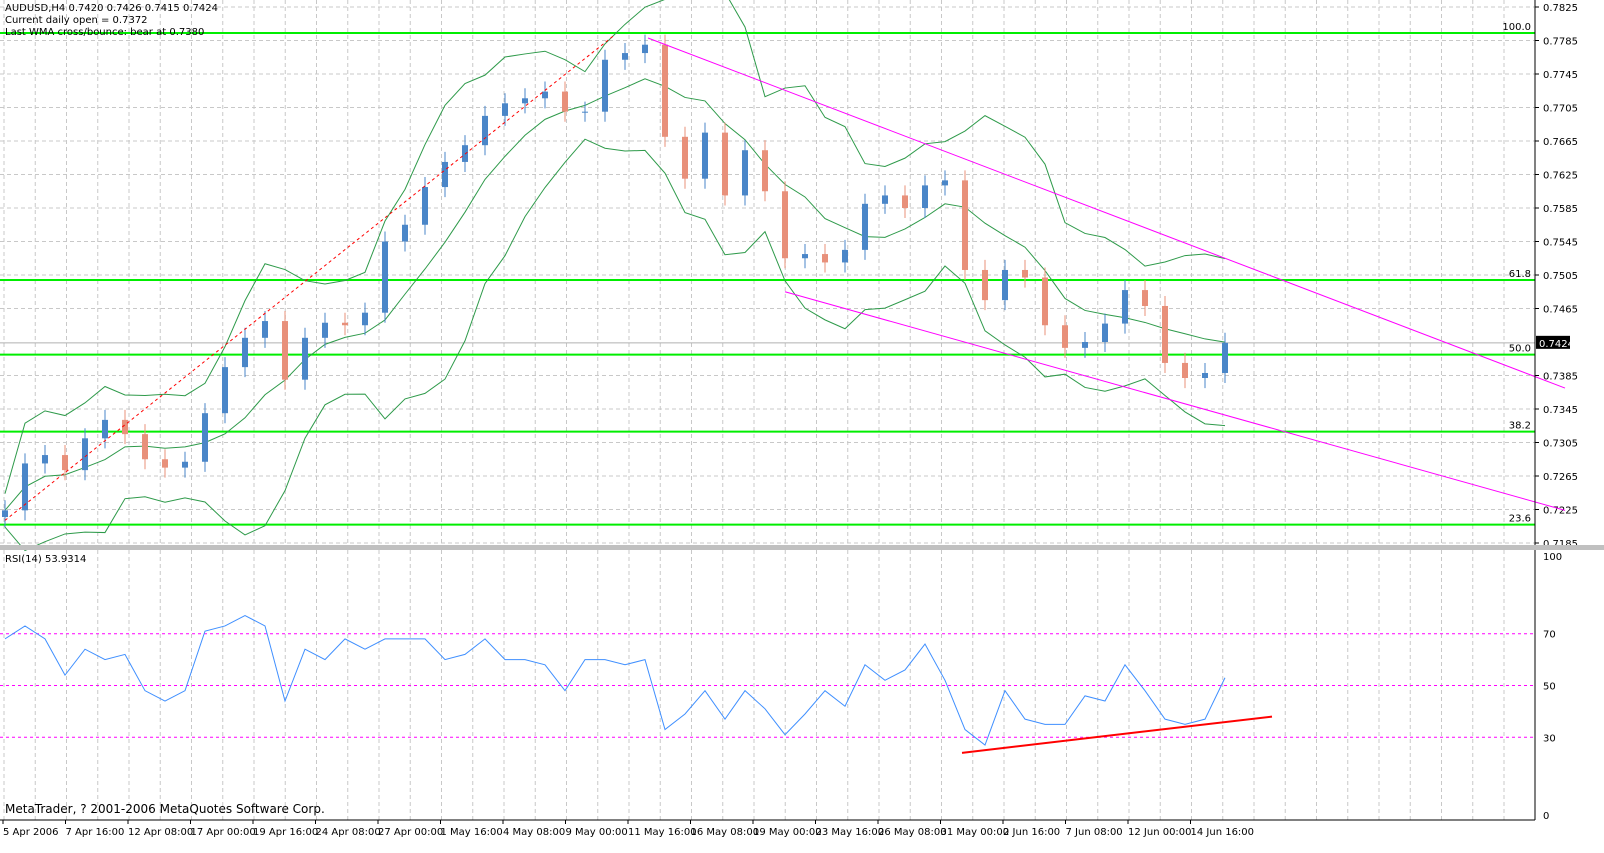 This screenshot has width=1604, height=853. I want to click on time-tick-label: 9 May 00:00, so click(597, 832).